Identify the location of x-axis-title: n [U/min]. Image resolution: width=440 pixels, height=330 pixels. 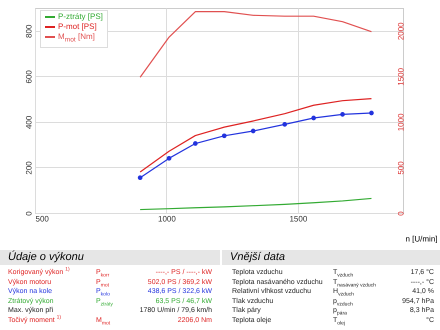
(421, 239).